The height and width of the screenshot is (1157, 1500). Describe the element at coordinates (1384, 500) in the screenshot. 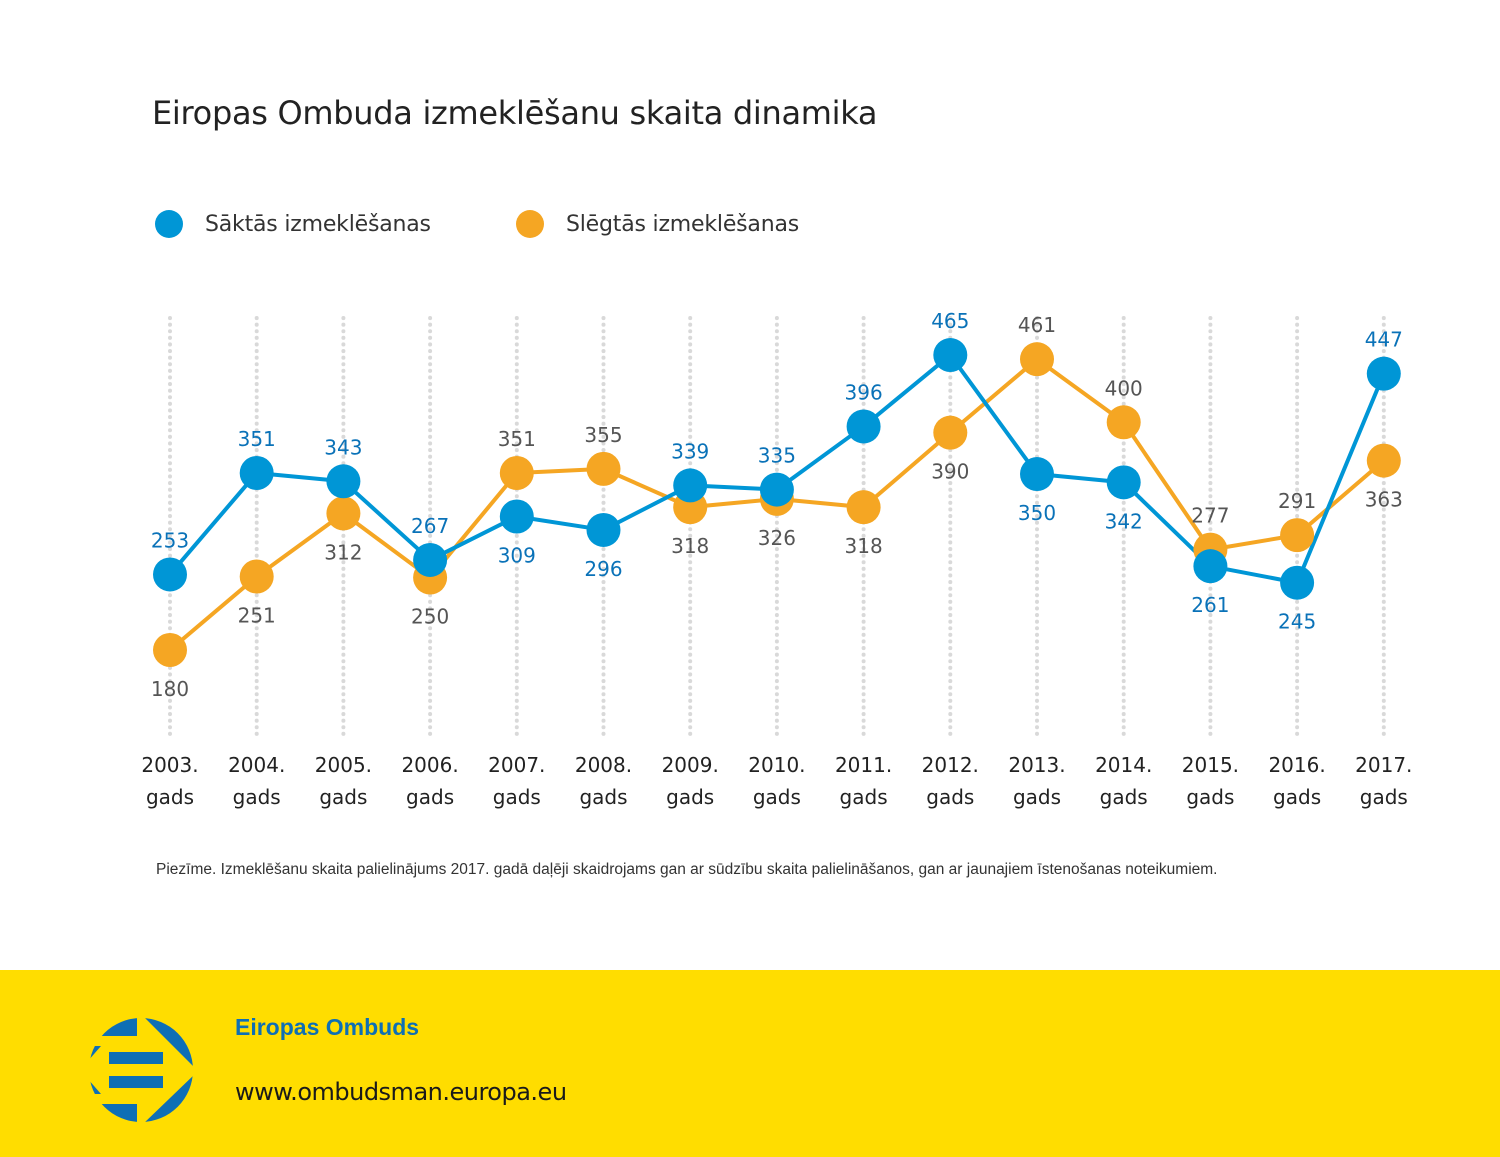

I see `data-label-closed: 363` at that location.